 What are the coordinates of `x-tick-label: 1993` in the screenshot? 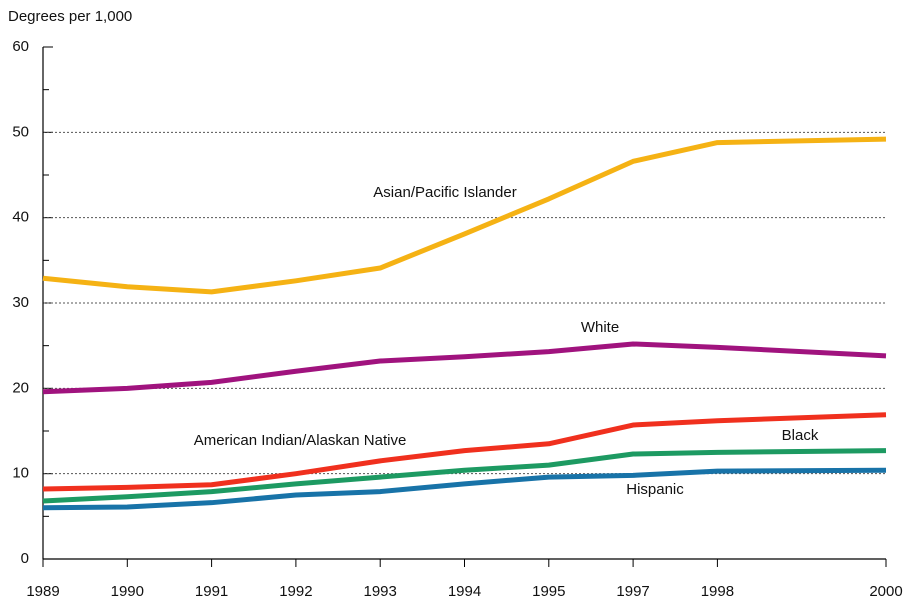 It's located at (380, 591).